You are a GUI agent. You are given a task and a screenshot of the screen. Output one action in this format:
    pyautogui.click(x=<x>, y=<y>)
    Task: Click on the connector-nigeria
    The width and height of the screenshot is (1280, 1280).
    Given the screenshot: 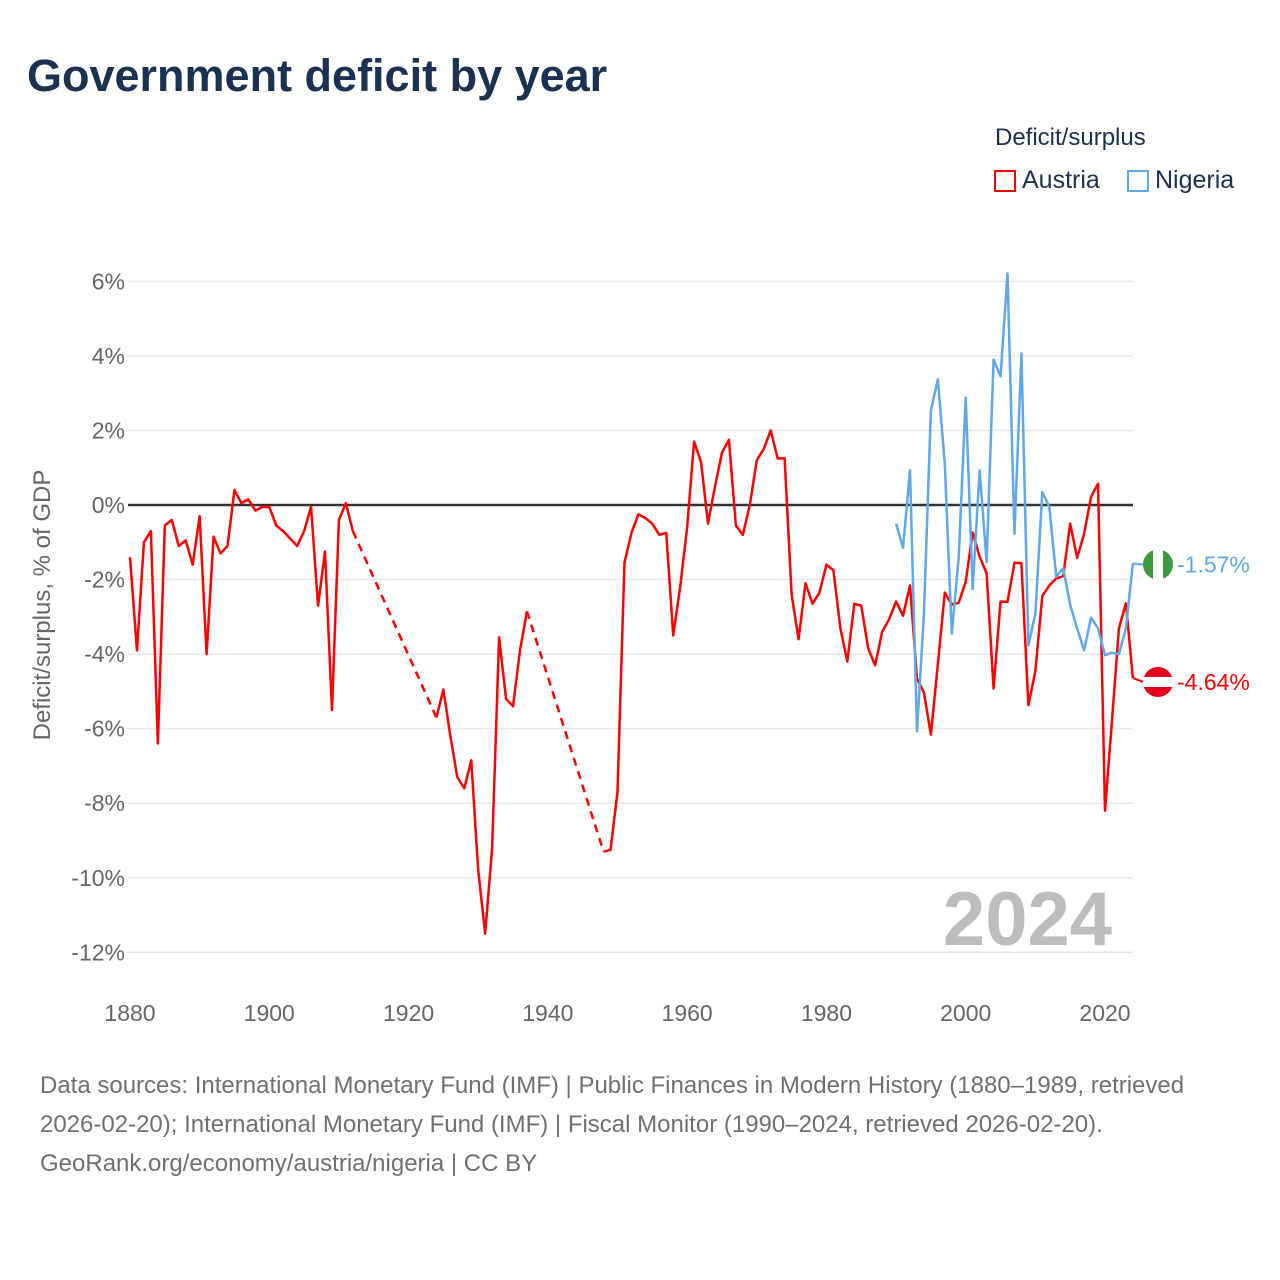 What is the action you would take?
    pyautogui.click(x=1138, y=564)
    